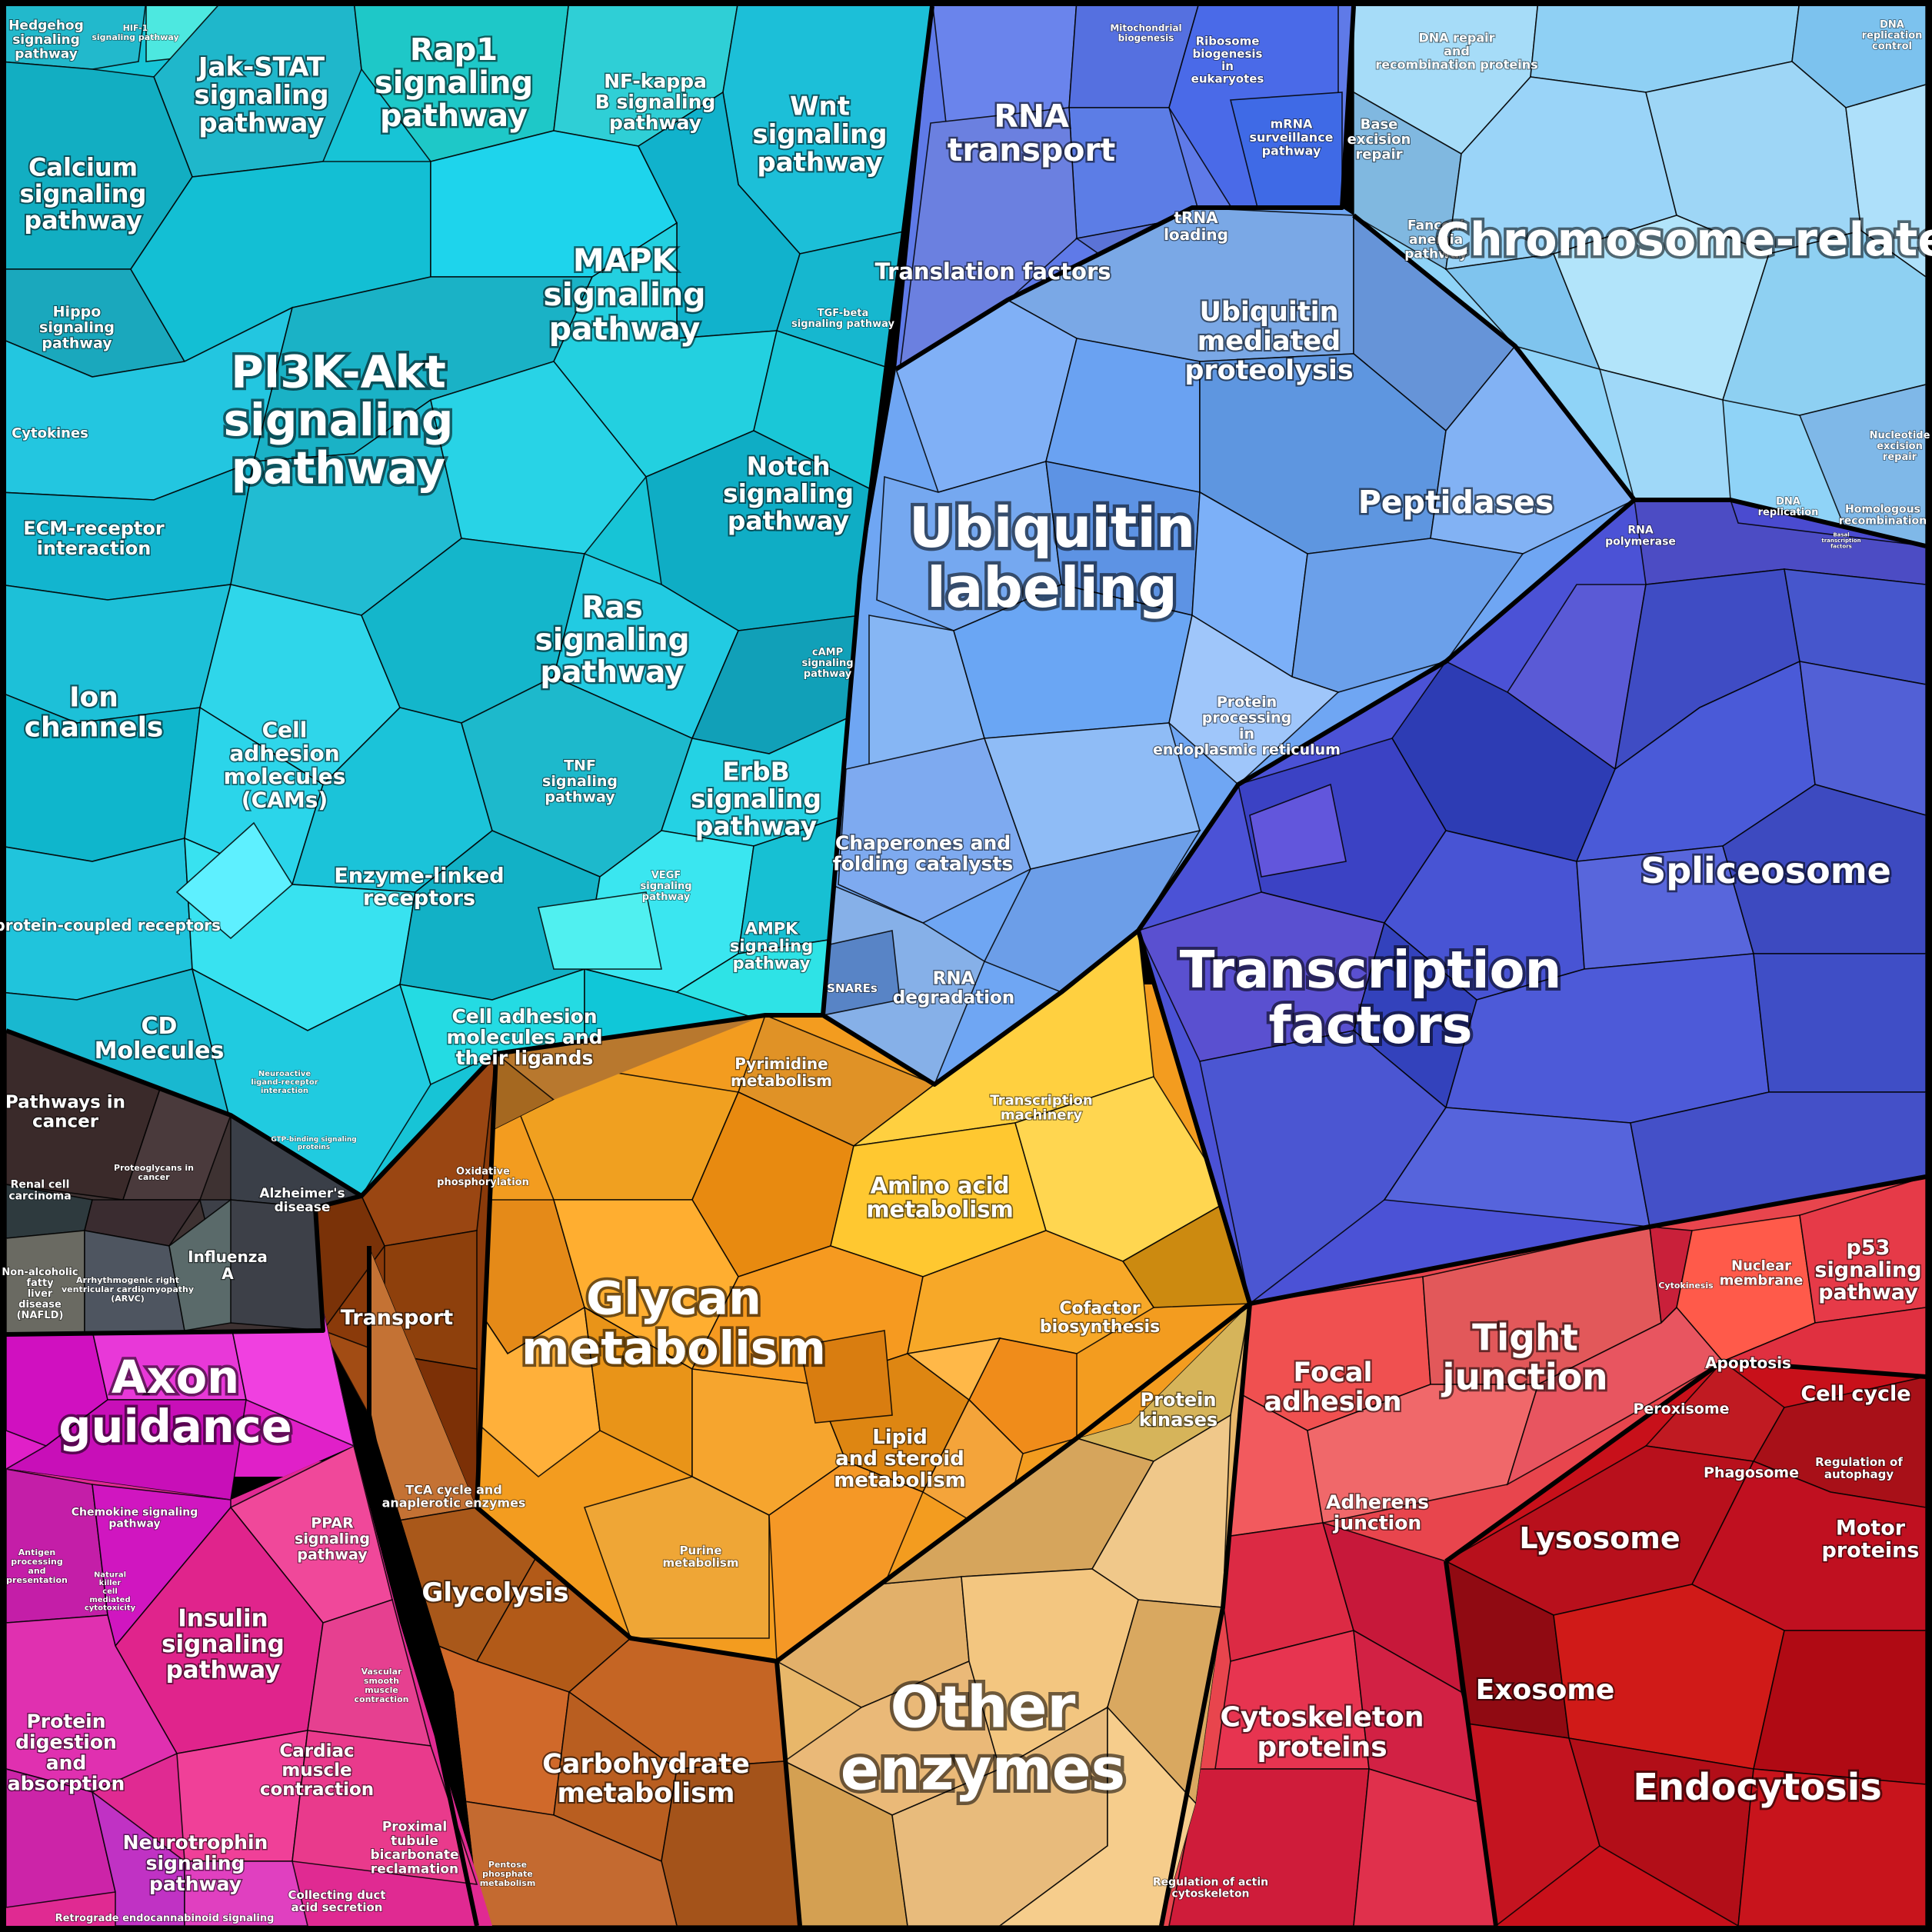  Describe the element at coordinates (1031, 133) in the screenshot. I see `label-rna-transport: RNA transport` at that location.